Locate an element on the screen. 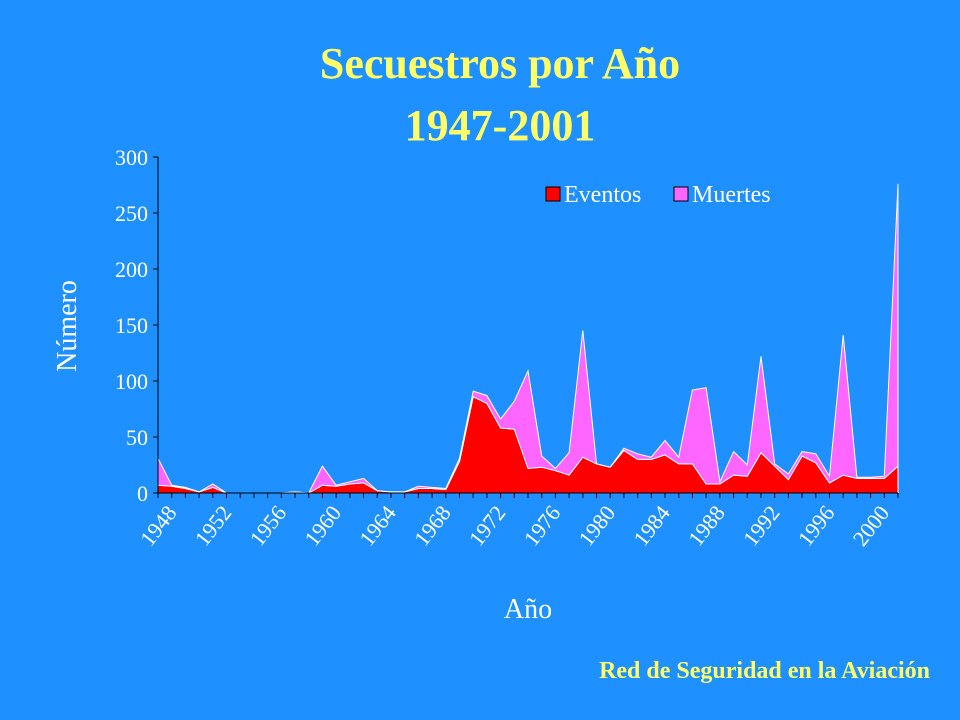 The width and height of the screenshot is (960, 720). y-axis-ticks: 0 50 100 150 200 250 300 is located at coordinates (136, 325).